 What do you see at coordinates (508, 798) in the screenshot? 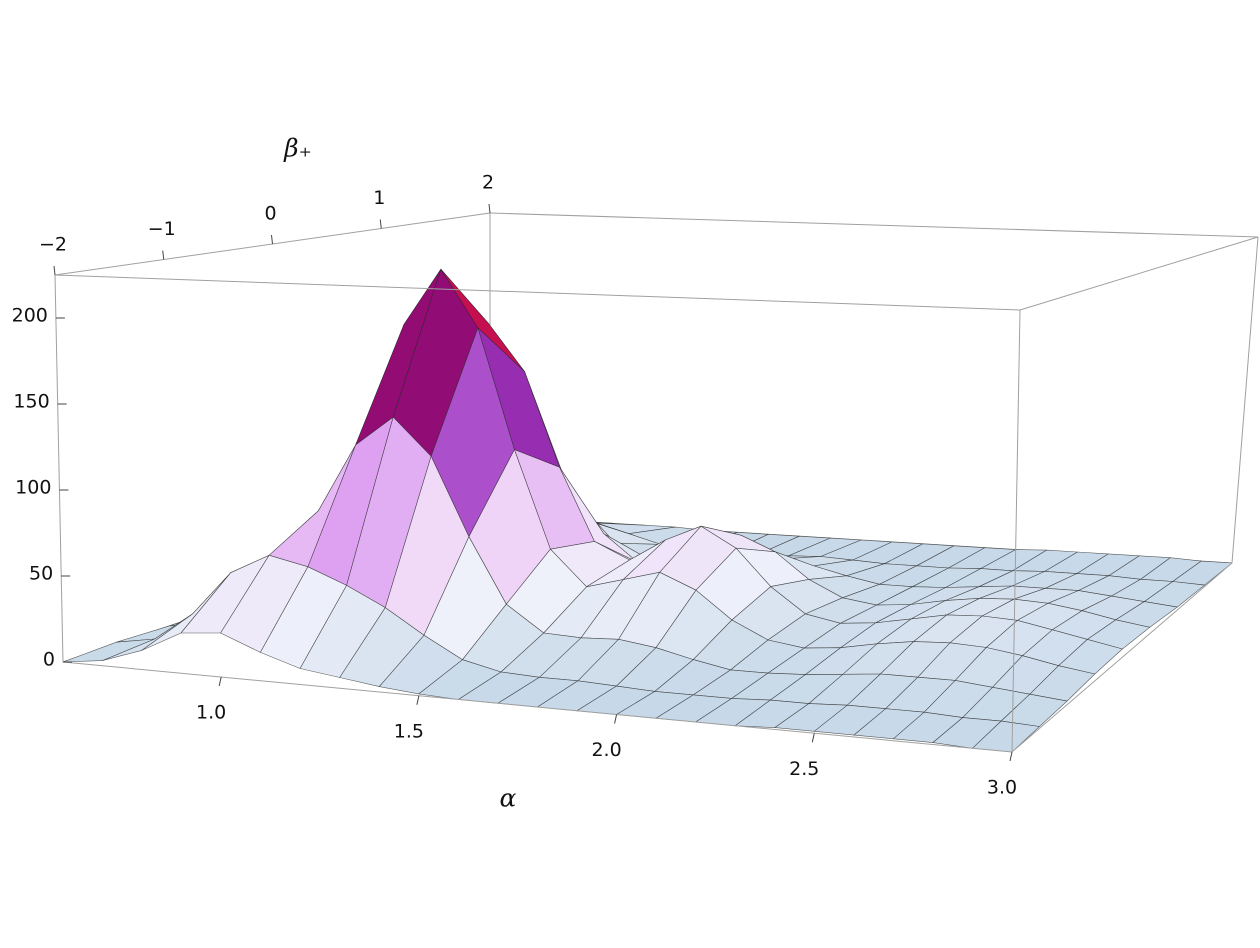
I see `x-axis-label: α` at bounding box center [508, 798].